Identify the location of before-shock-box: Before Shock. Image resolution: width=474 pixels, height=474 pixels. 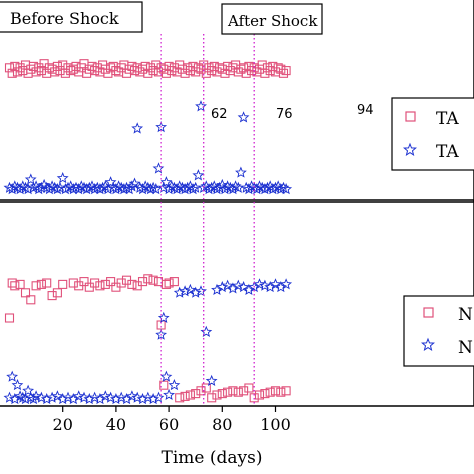
(71, 17).